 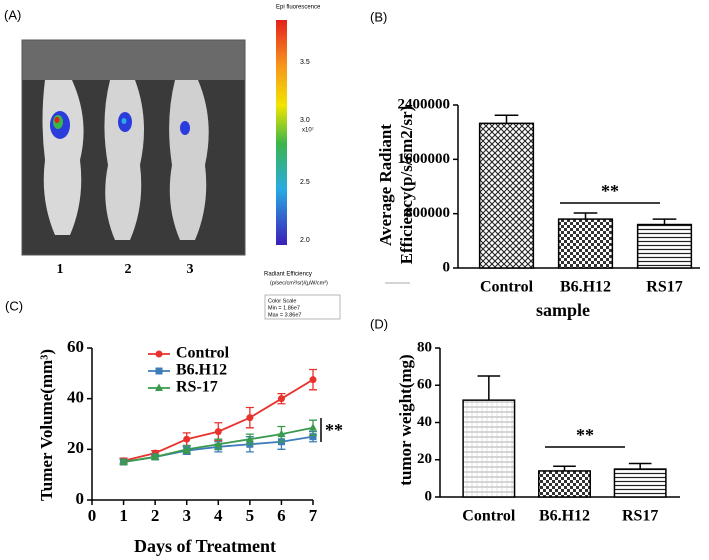 I want to click on legend-label: B6.H12, so click(x=201, y=370).